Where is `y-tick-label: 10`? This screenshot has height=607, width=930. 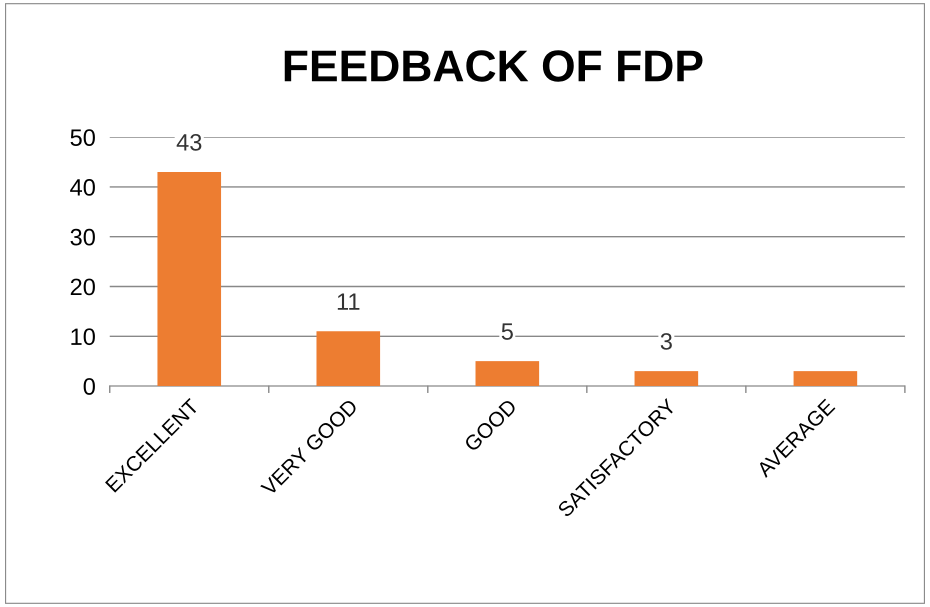
y-tick-label: 10 is located at coordinates (83, 337).